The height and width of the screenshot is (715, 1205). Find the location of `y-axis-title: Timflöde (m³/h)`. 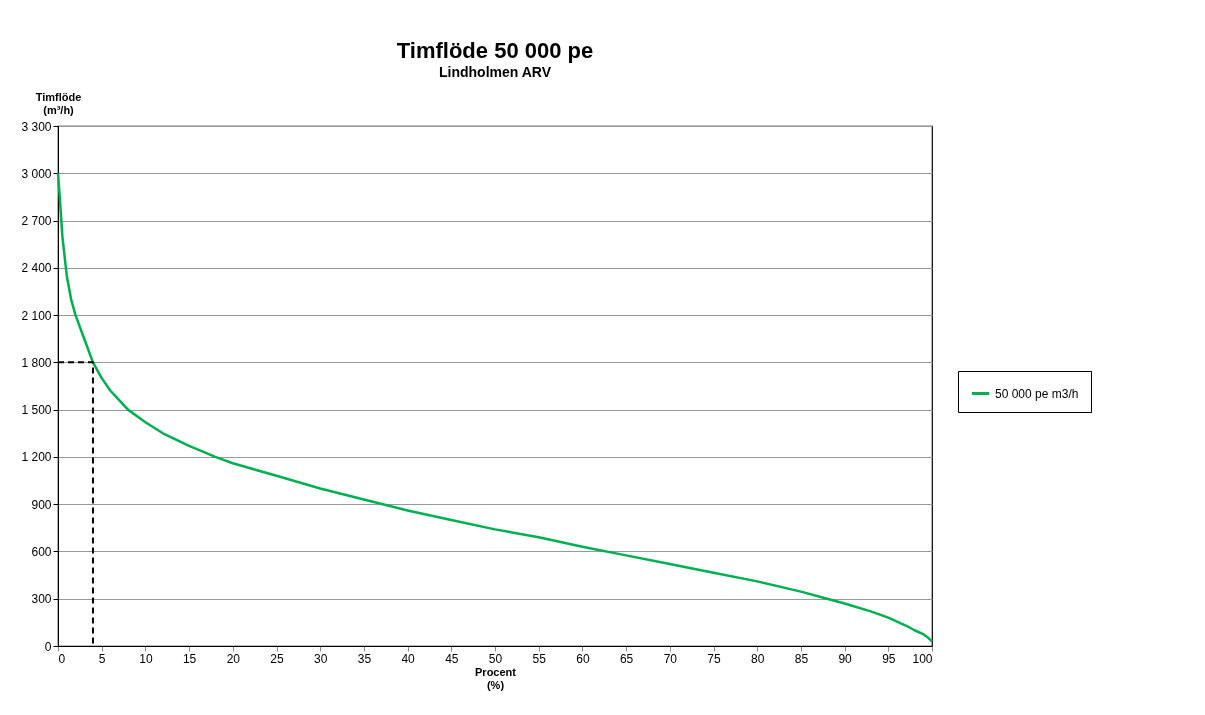

y-axis-title: Timflöde (m³/h) is located at coordinates (58, 103).